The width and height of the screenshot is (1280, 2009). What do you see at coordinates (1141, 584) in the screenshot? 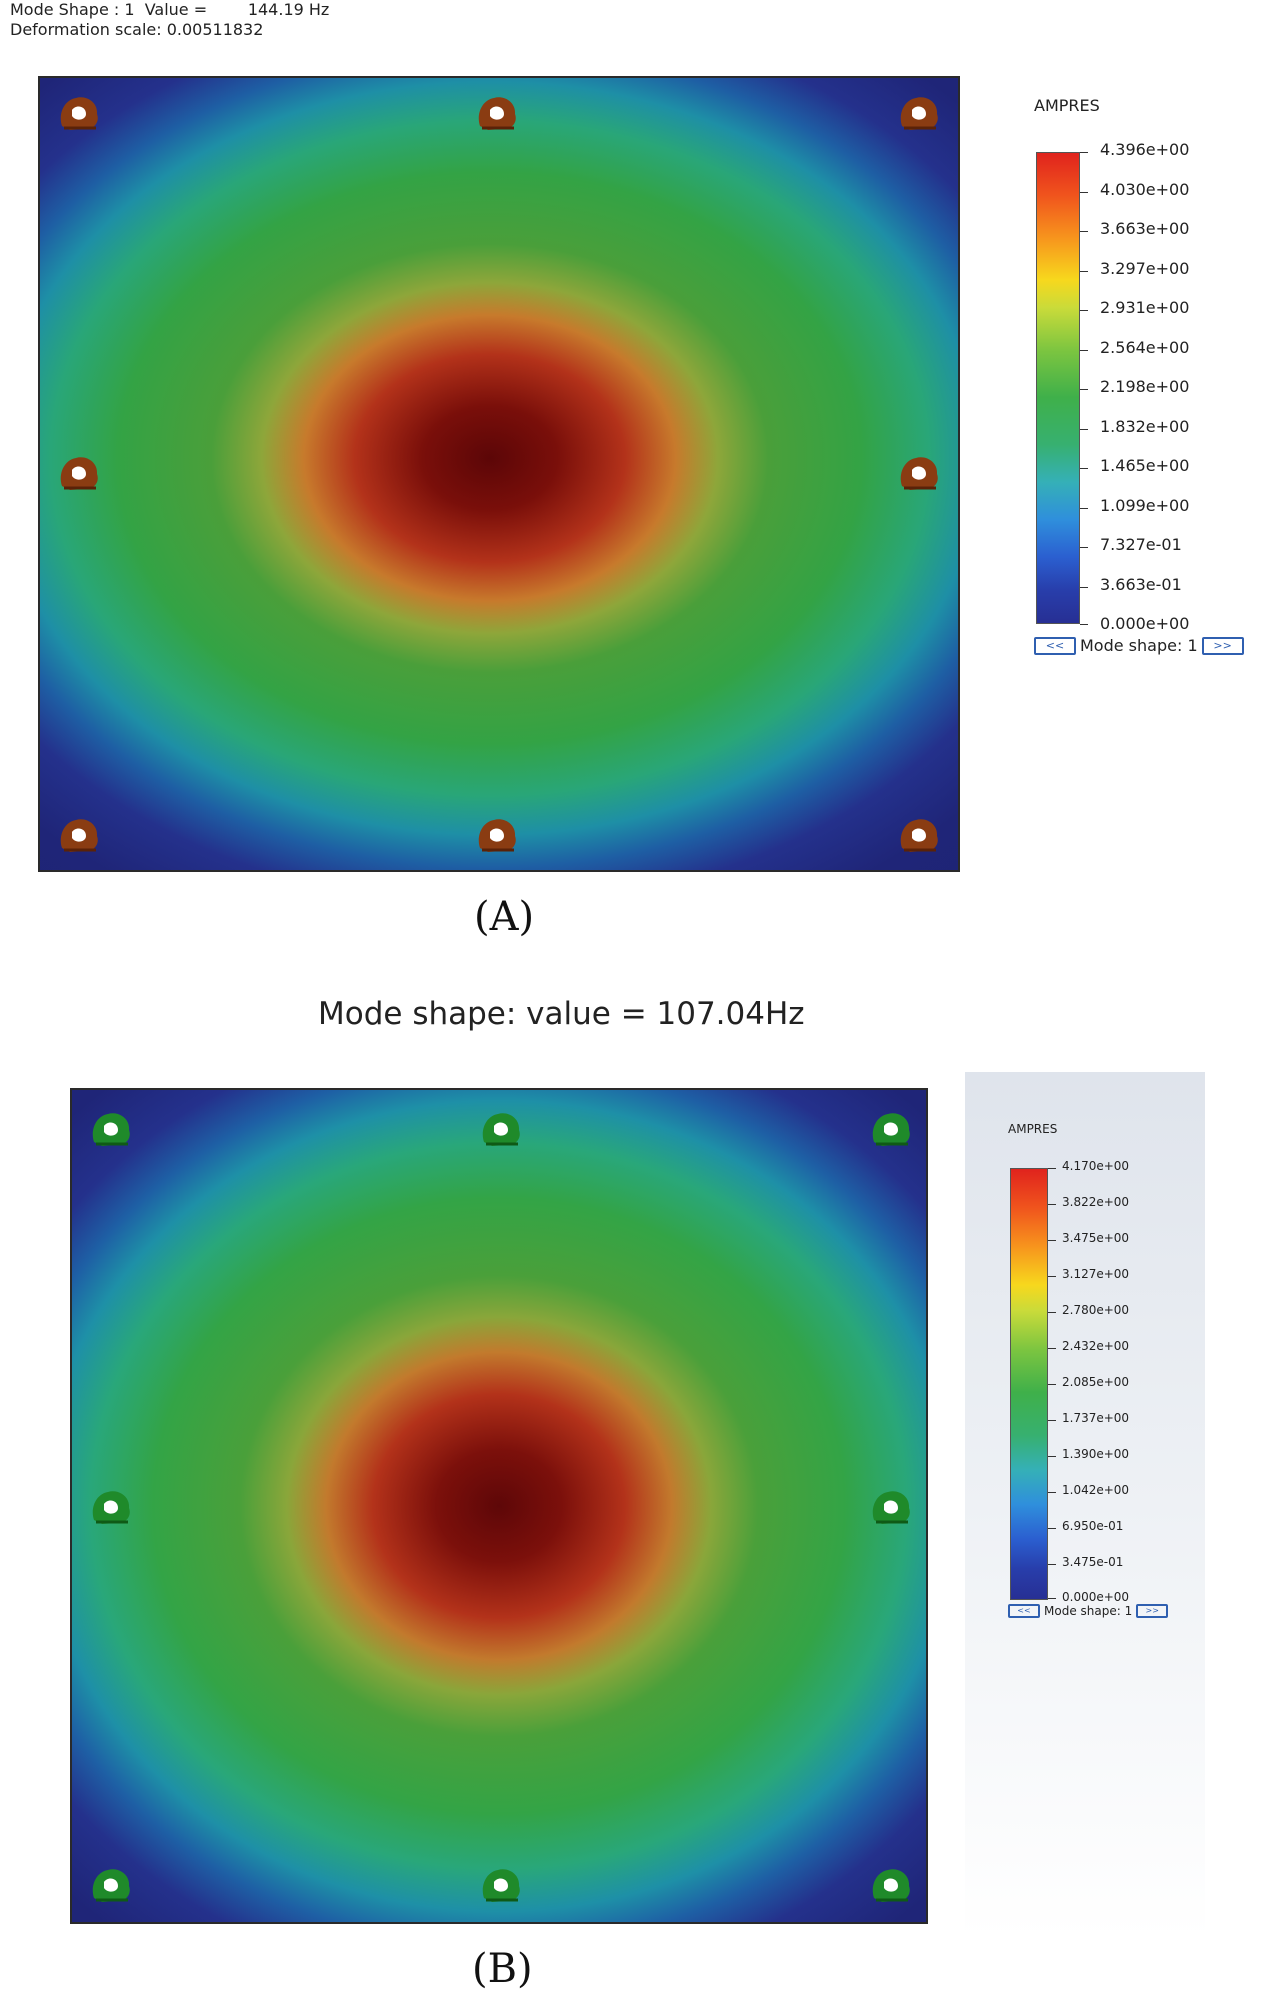
I see `legend-tick-label: 3.663e-01` at bounding box center [1141, 584].